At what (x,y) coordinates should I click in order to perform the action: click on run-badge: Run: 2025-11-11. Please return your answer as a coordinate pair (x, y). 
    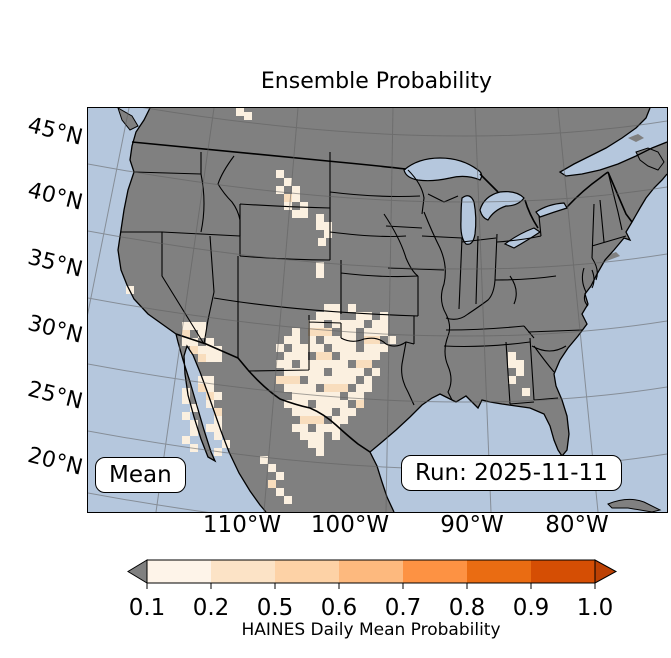
    Looking at the image, I should click on (511, 473).